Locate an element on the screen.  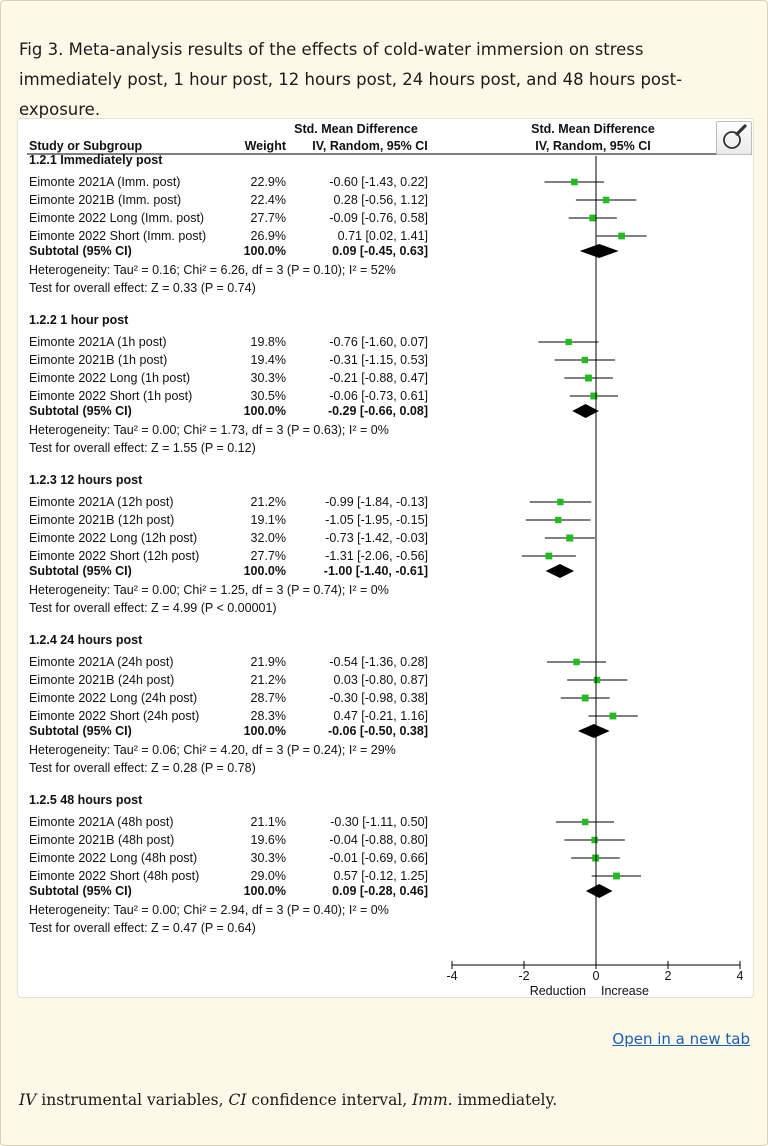
study-ci-text: -0.60 [-1.43, 0.22] is located at coordinates (378, 182).